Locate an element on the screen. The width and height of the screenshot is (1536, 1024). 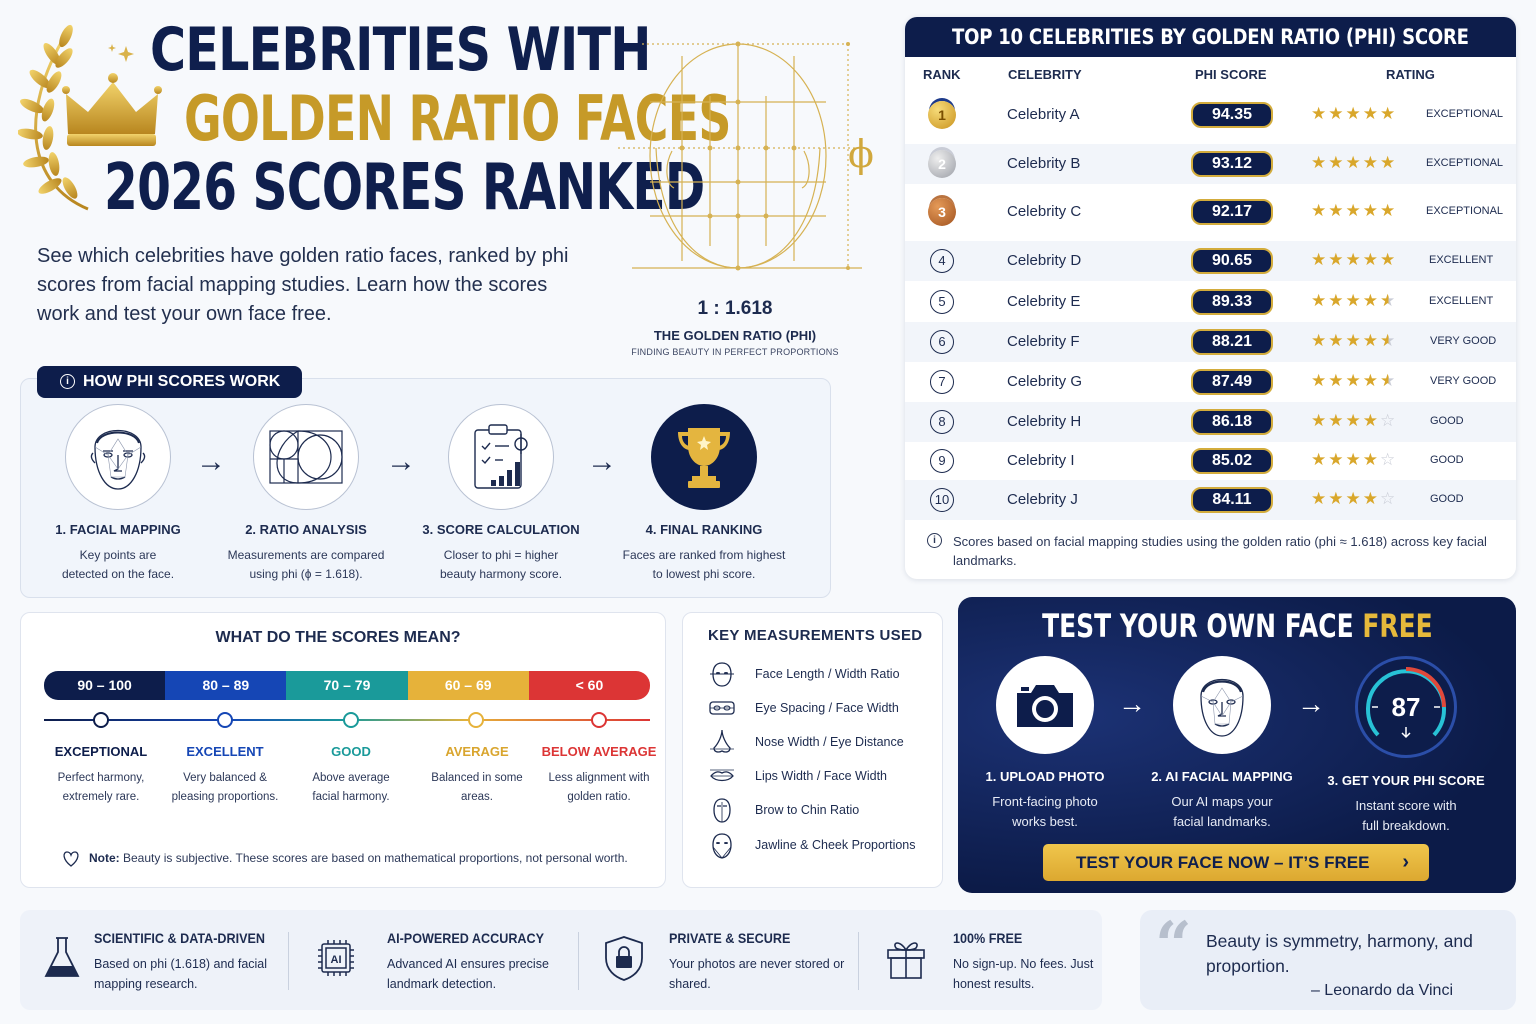
ranking-column-headers: RANK CELEBRITY PHI SCORE RATING is located at coordinates (1210, 76).